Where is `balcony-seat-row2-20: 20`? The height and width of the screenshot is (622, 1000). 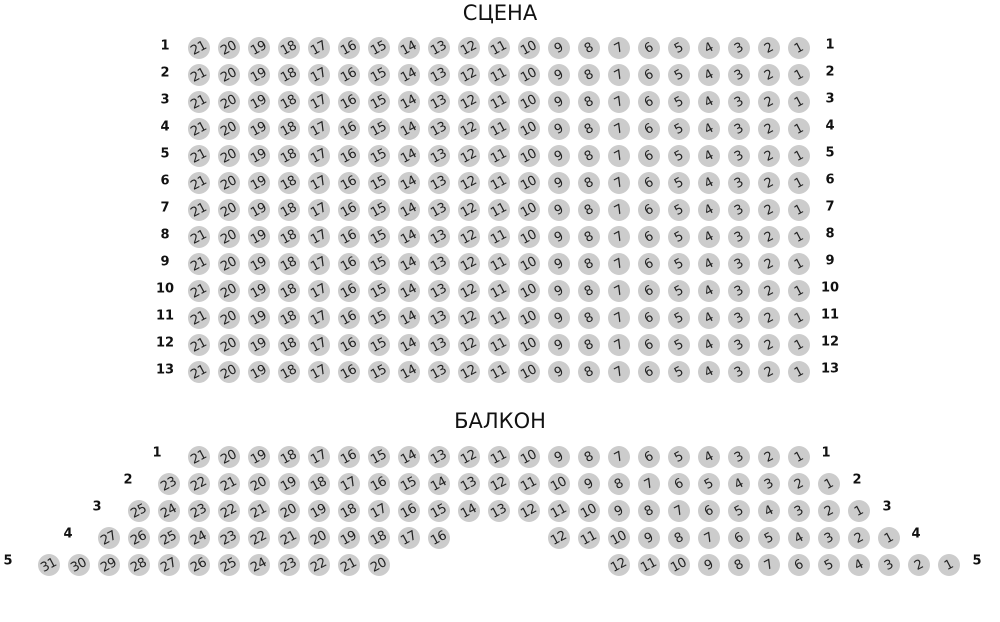
balcony-seat-row2-20: 20 is located at coordinates (259, 484).